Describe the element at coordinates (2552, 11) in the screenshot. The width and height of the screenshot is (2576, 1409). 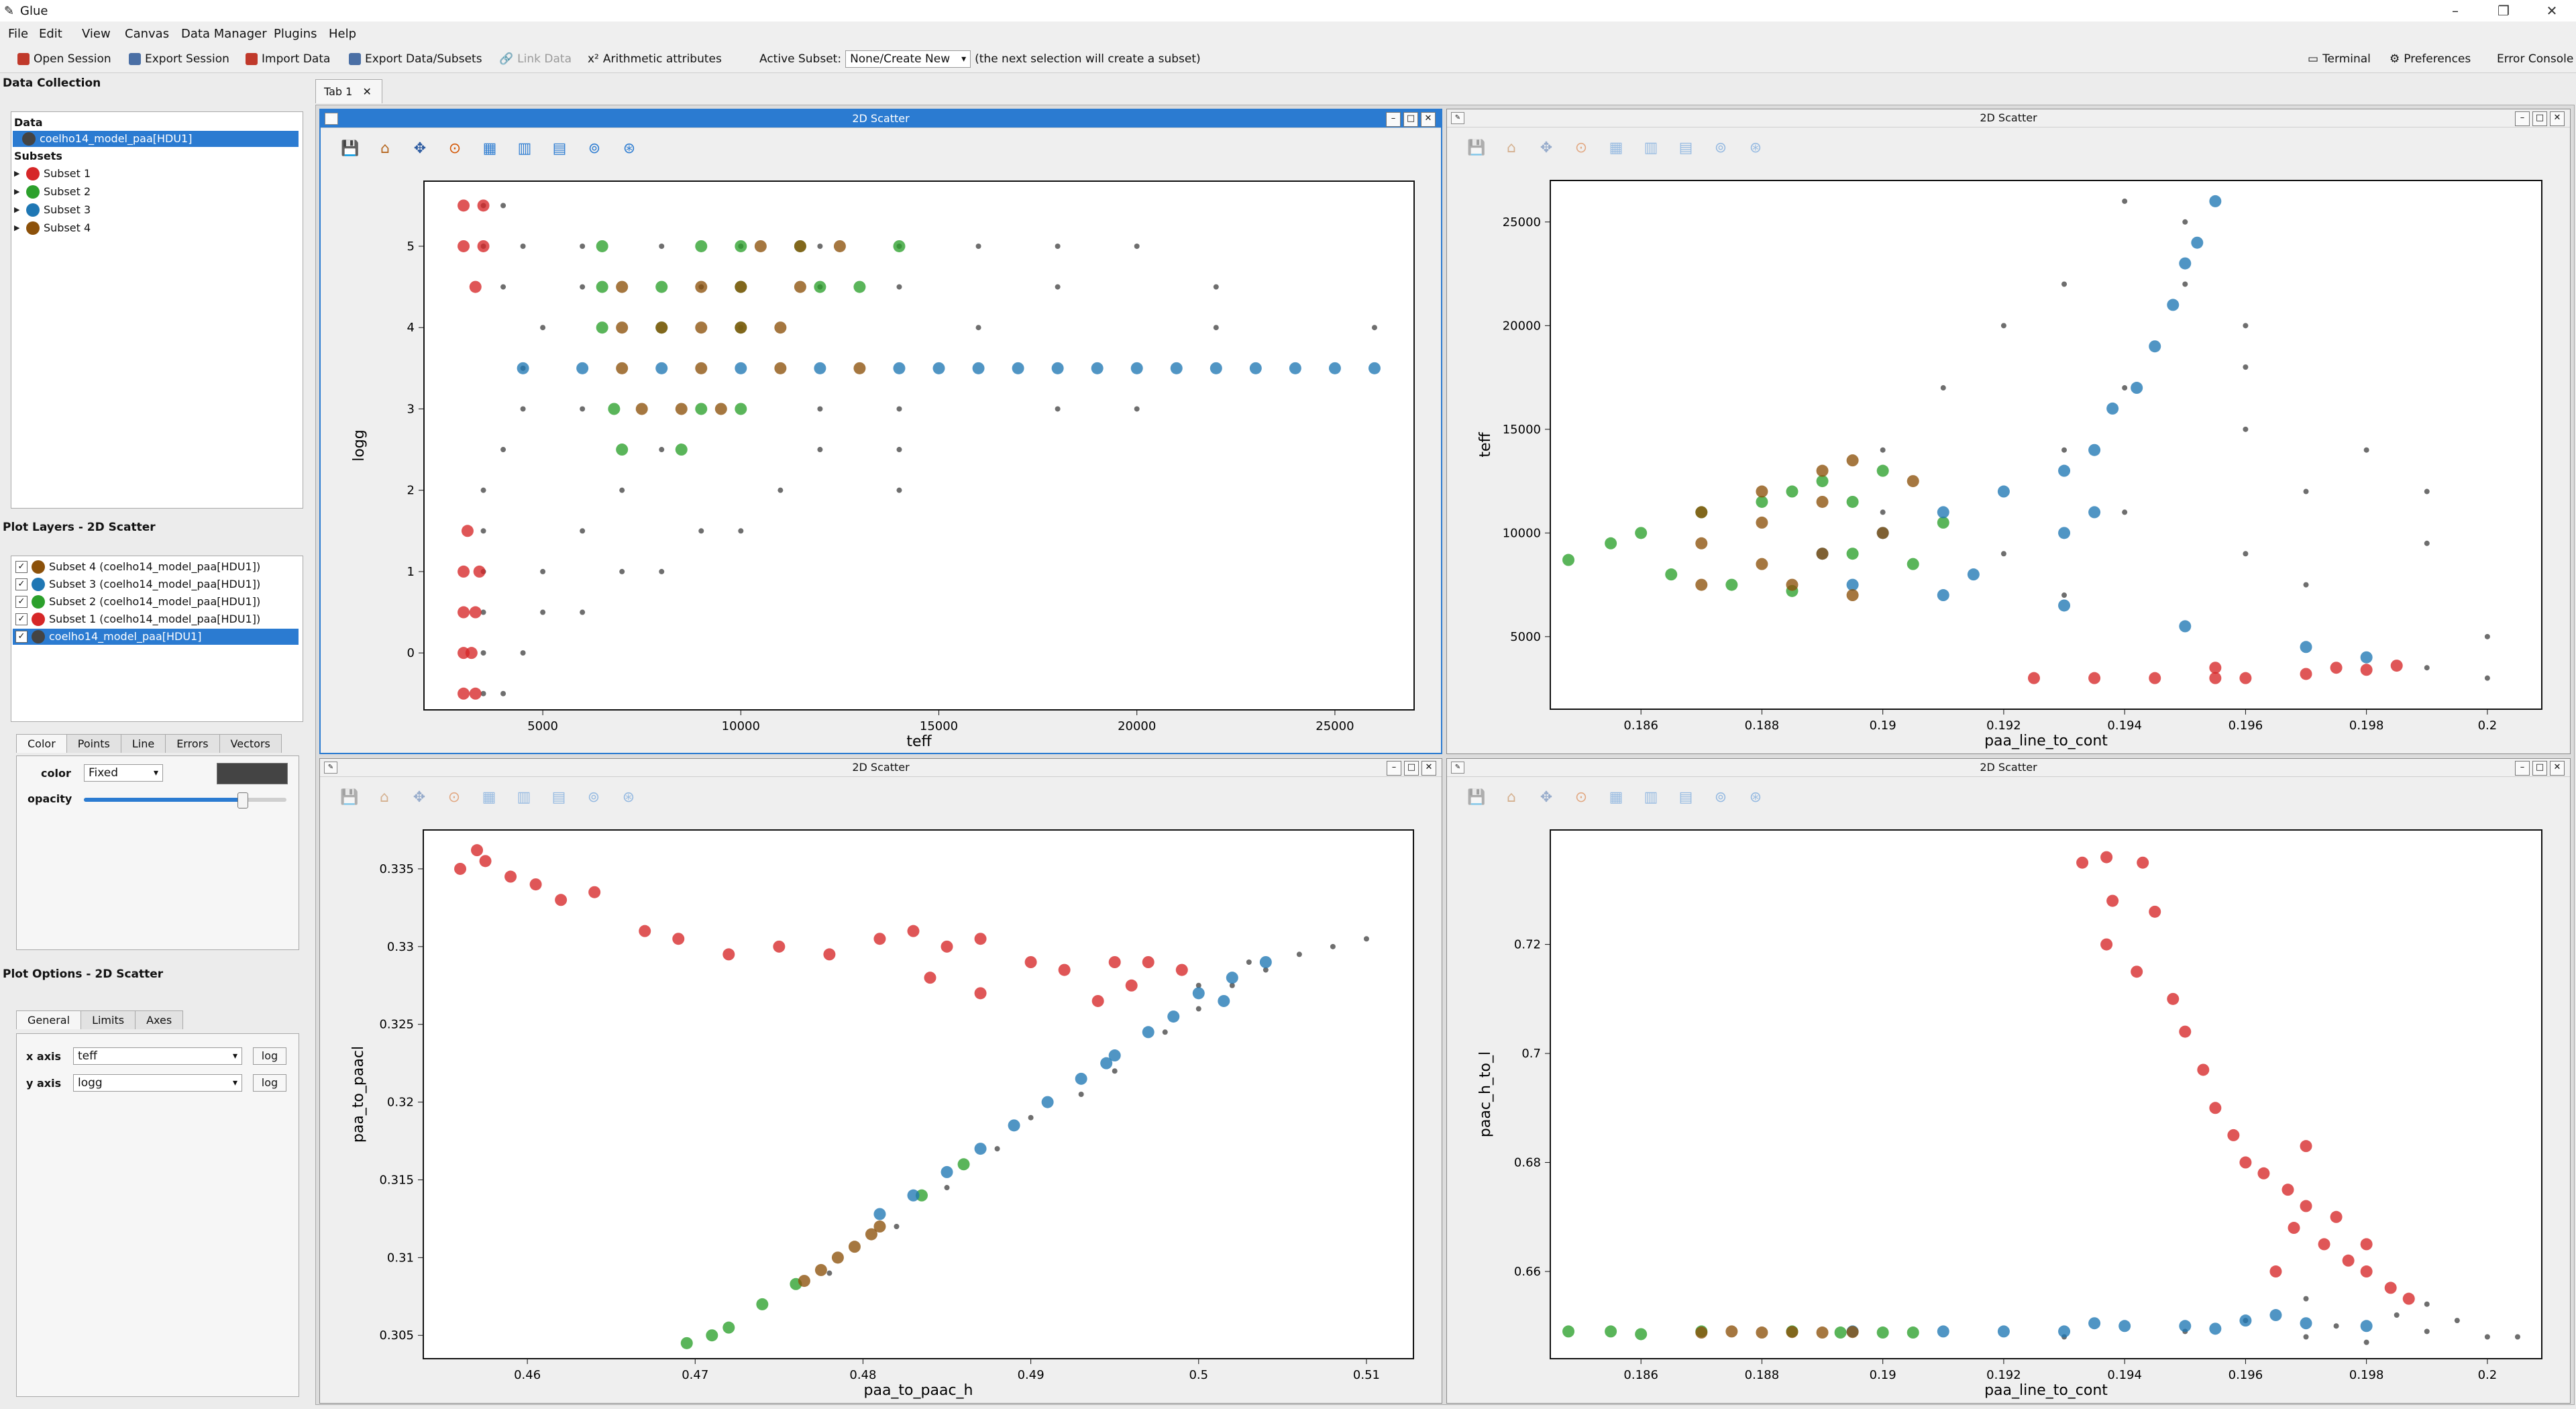
I see `close-window-icon: ✕` at that location.